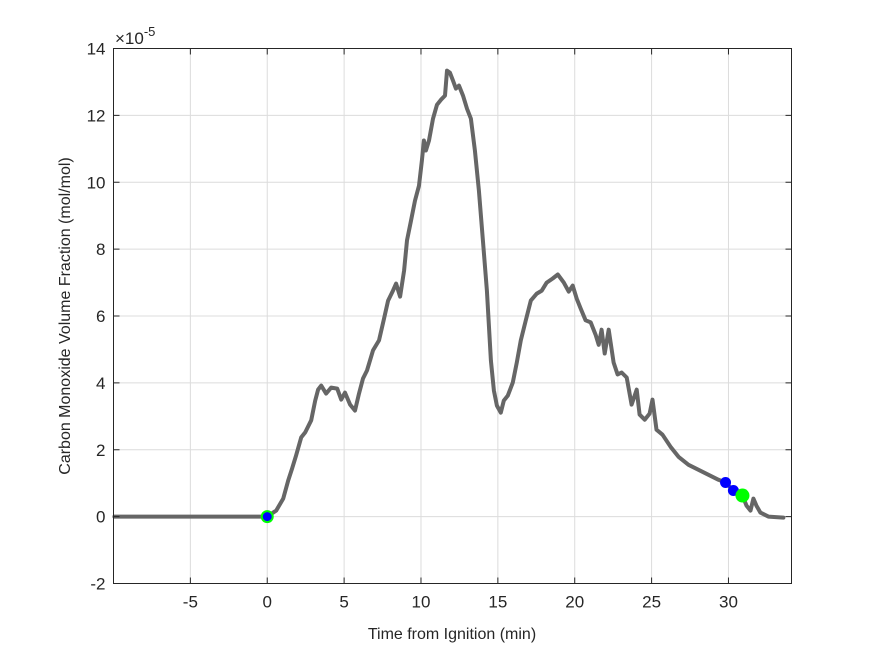  Describe the element at coordinates (100, 316) in the screenshot. I see `y-tick-label: 6` at that location.